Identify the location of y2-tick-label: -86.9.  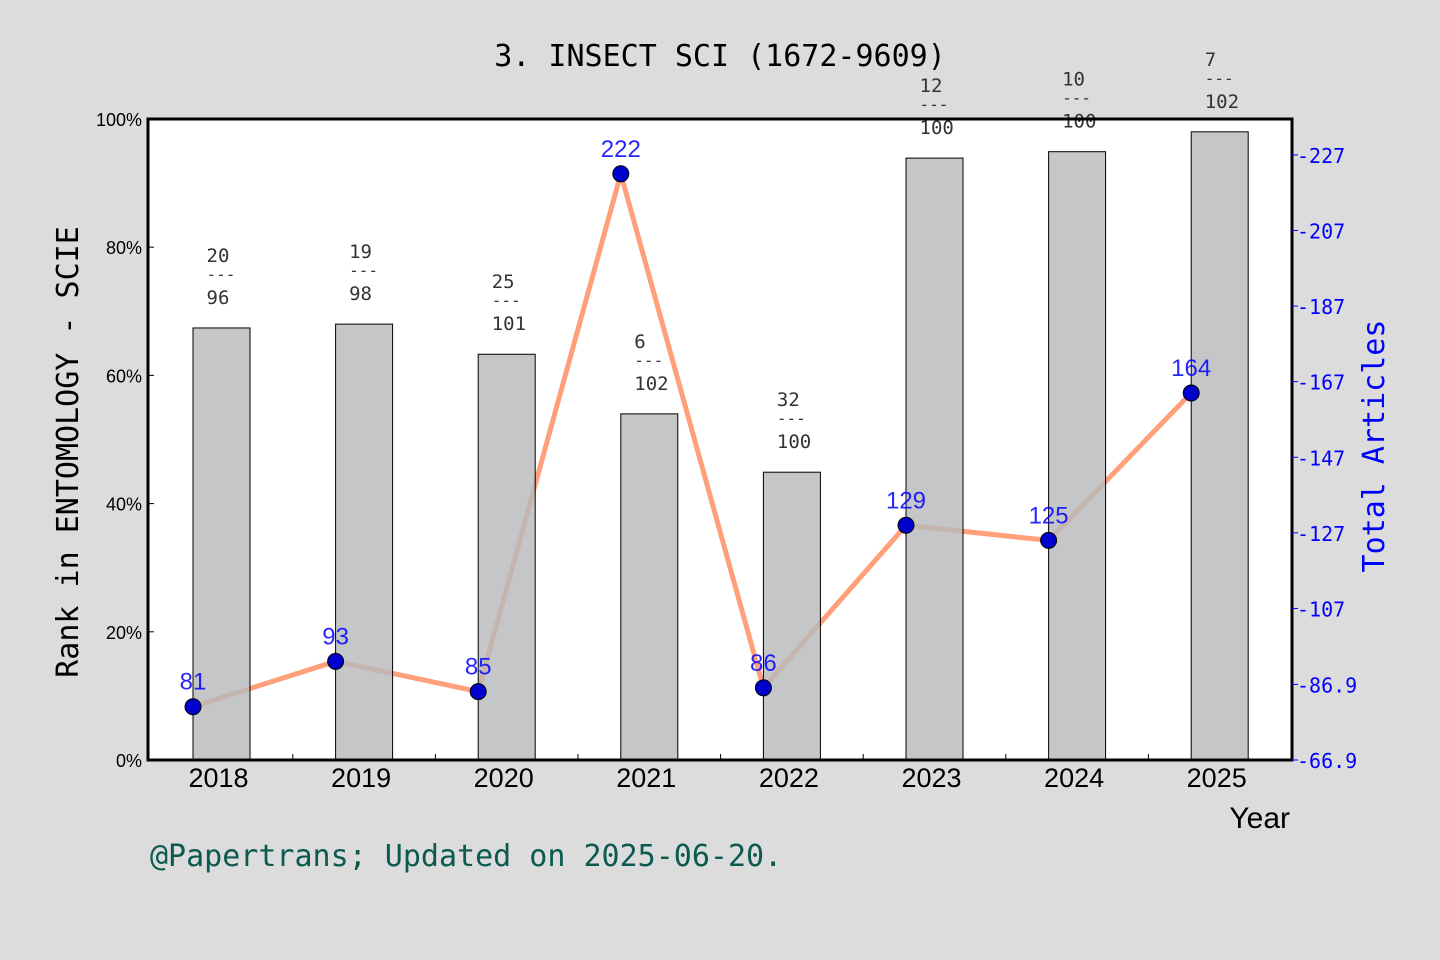
(1327, 685).